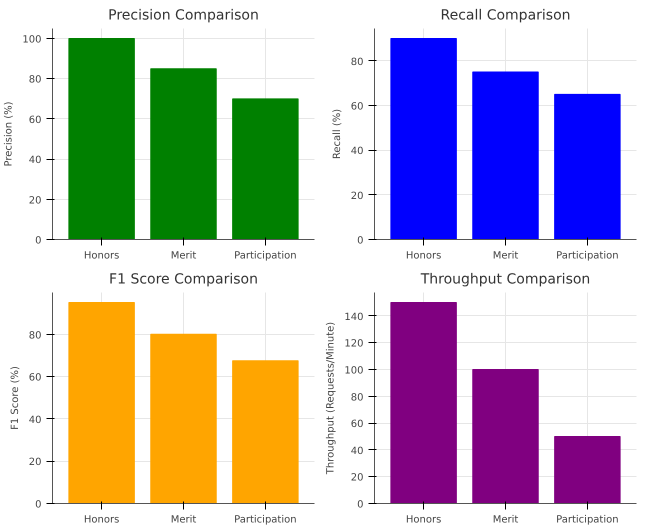  Describe the element at coordinates (505, 16) in the screenshot. I see `chart-title: Recall Comparison` at that location.